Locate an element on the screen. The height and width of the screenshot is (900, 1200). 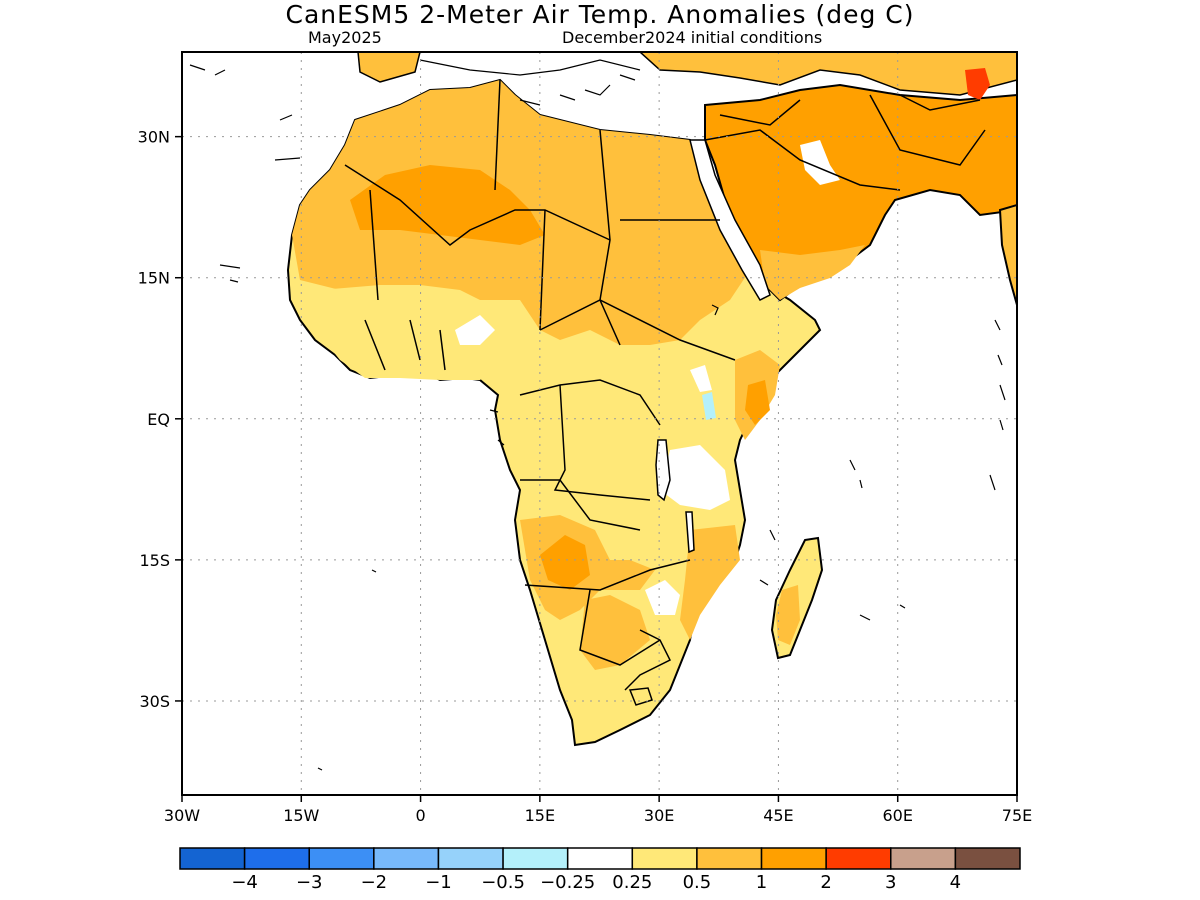
colorbar-label: 0.25 is located at coordinates (632, 882).